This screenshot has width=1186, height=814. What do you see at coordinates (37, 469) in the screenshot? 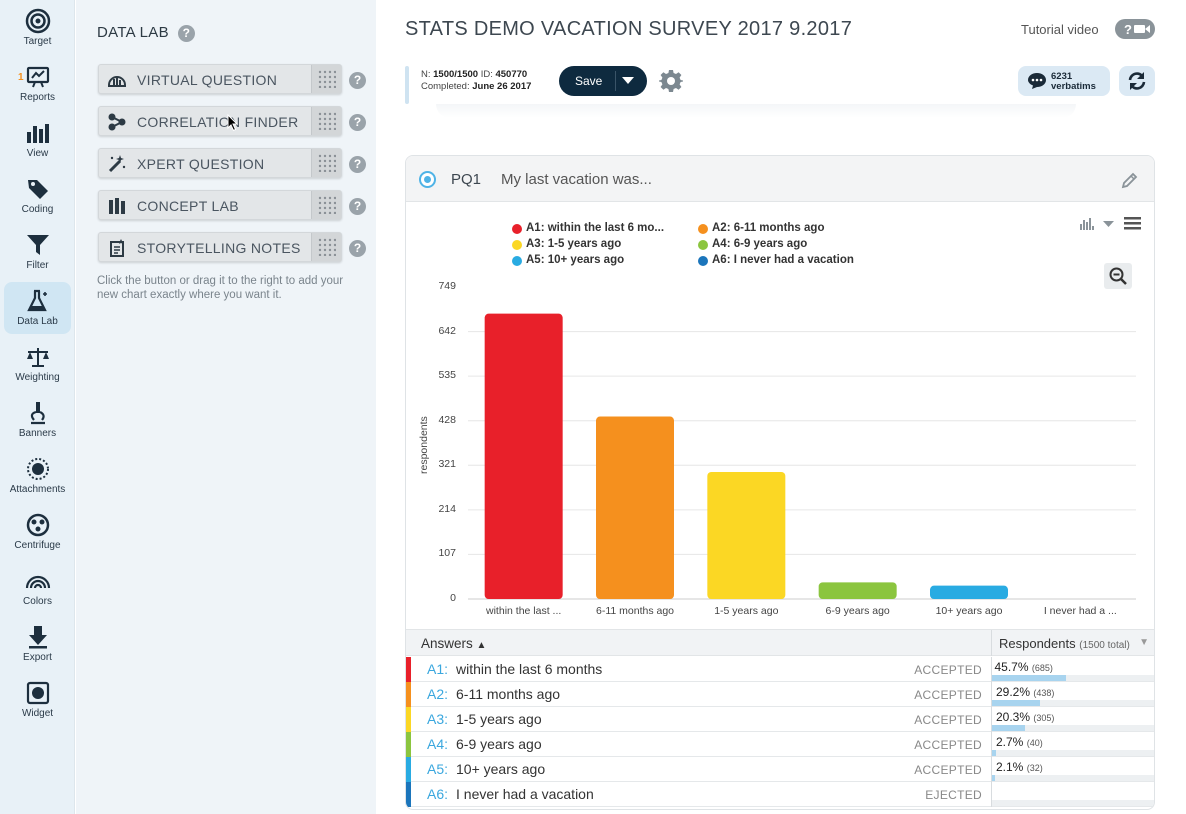
I see `sun-icon` at bounding box center [37, 469].